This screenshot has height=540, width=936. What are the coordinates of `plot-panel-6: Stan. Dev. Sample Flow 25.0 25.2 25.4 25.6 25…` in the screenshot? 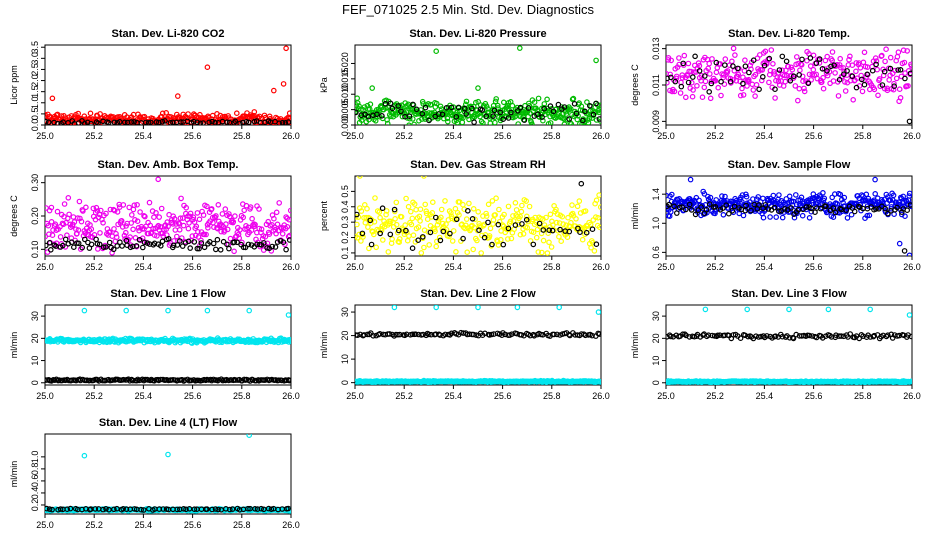 It's located at (775, 215).